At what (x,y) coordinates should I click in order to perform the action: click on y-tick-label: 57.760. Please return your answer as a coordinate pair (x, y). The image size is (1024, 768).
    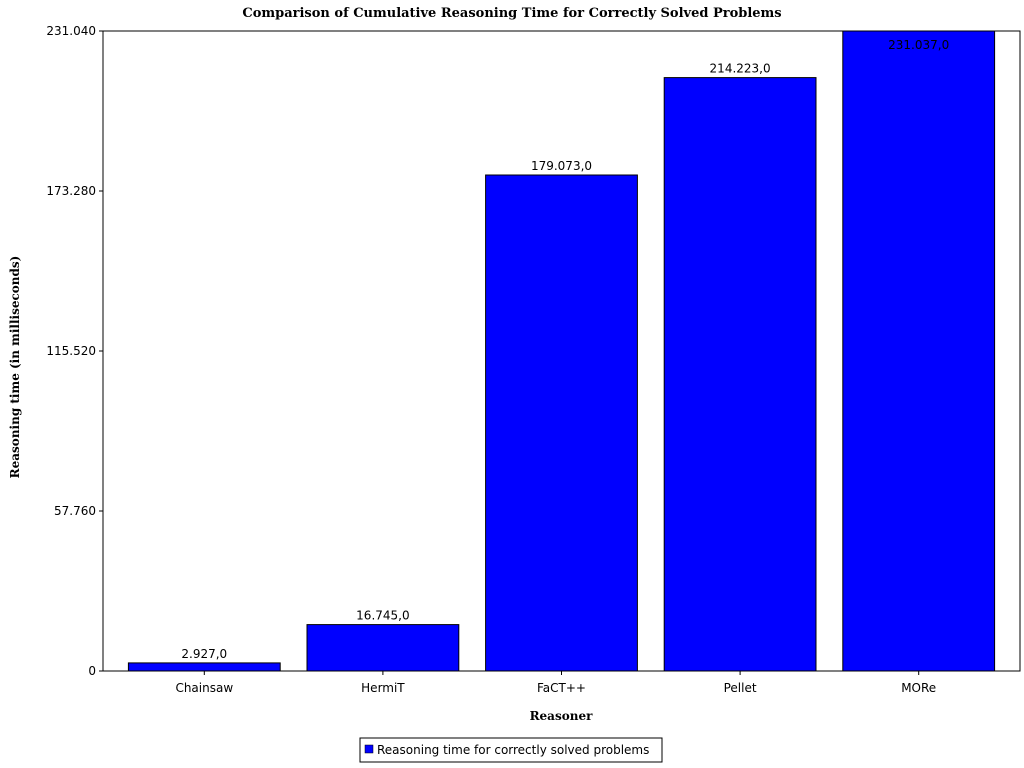
    Looking at the image, I should click on (75, 511).